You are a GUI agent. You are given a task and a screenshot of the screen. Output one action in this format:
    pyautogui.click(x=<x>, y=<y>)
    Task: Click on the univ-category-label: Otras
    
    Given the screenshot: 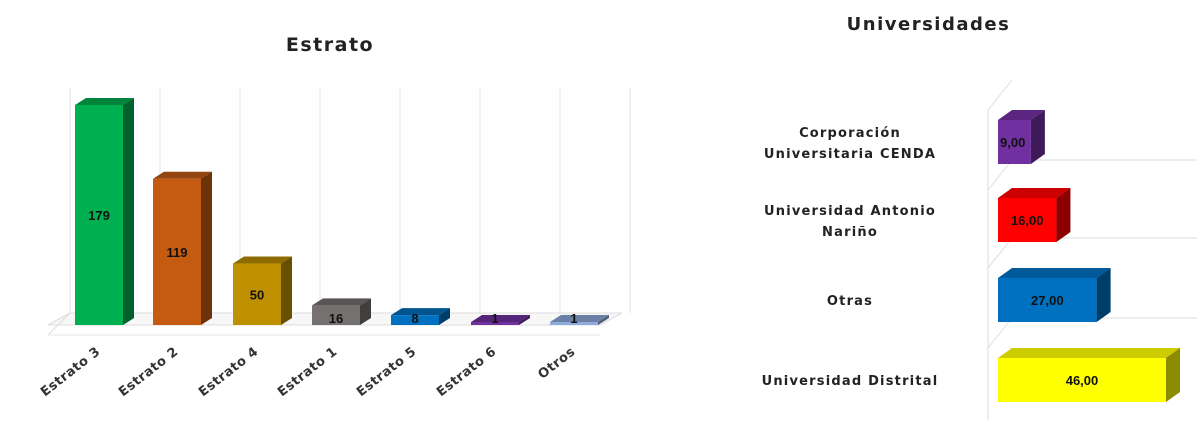 What is the action you would take?
    pyautogui.click(x=850, y=301)
    